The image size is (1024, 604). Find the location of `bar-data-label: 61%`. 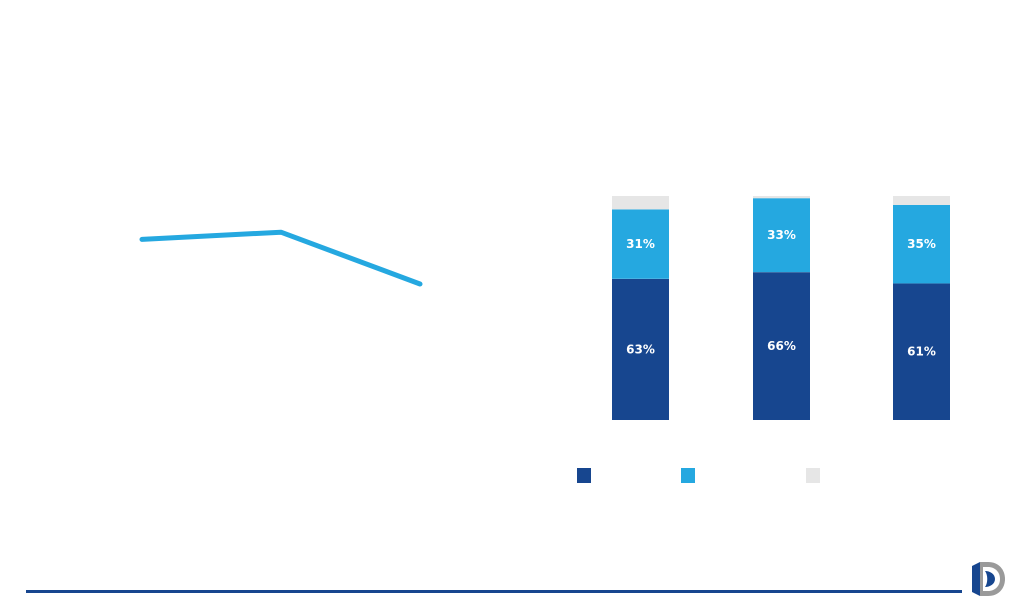

bar-data-label: 61% is located at coordinates (921, 352).